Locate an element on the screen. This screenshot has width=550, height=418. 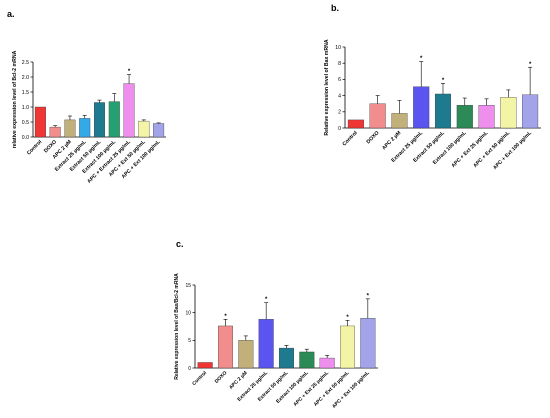
y-tick-label: 4 is located at coordinates (339, 96).